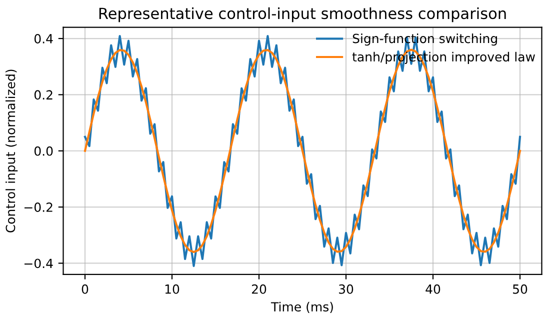 This screenshot has width=550, height=321. I want to click on x-tick-label: 30, so click(346, 289).